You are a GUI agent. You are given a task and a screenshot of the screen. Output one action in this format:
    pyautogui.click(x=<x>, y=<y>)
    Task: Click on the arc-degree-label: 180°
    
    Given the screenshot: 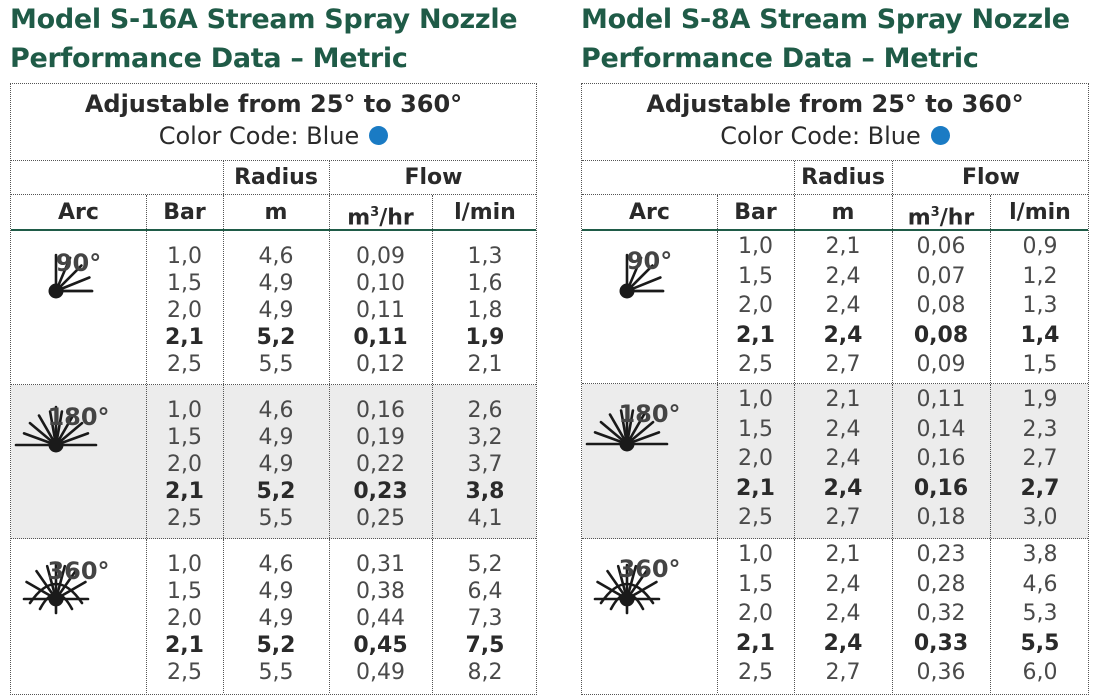 What is the action you would take?
    pyautogui.click(x=78, y=417)
    